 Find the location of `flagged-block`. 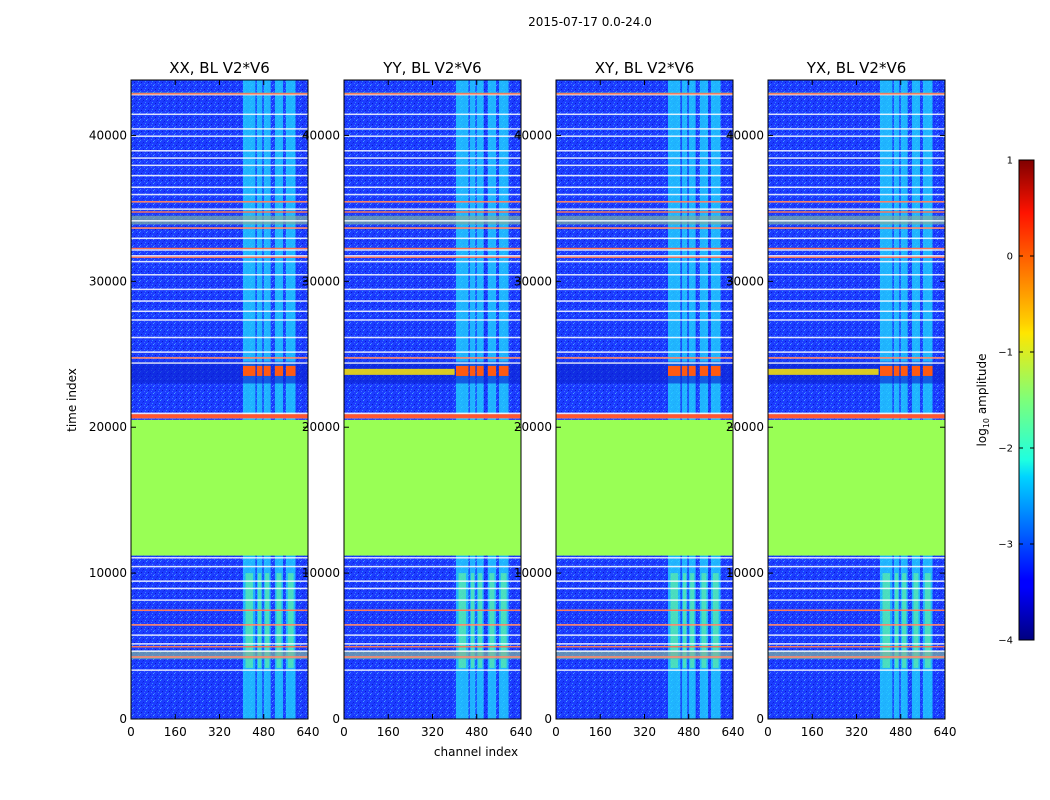

flagged-block is located at coordinates (856, 487).